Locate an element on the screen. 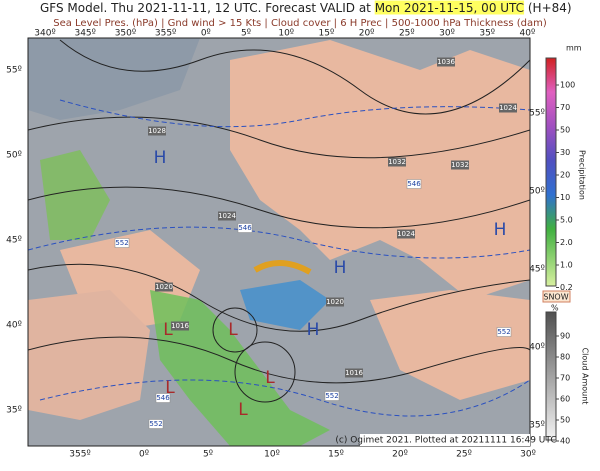 The image size is (600, 471). precip-tick-label: 5.0 is located at coordinates (566, 220).